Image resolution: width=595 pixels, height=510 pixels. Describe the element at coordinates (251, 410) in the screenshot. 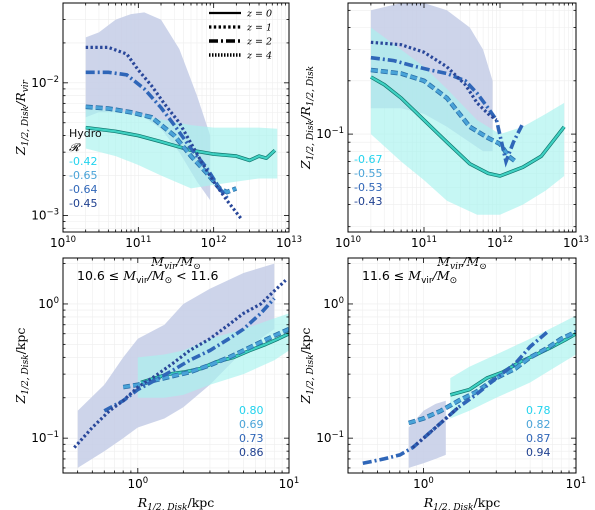

I see `annotation-value: 0.80` at that location.